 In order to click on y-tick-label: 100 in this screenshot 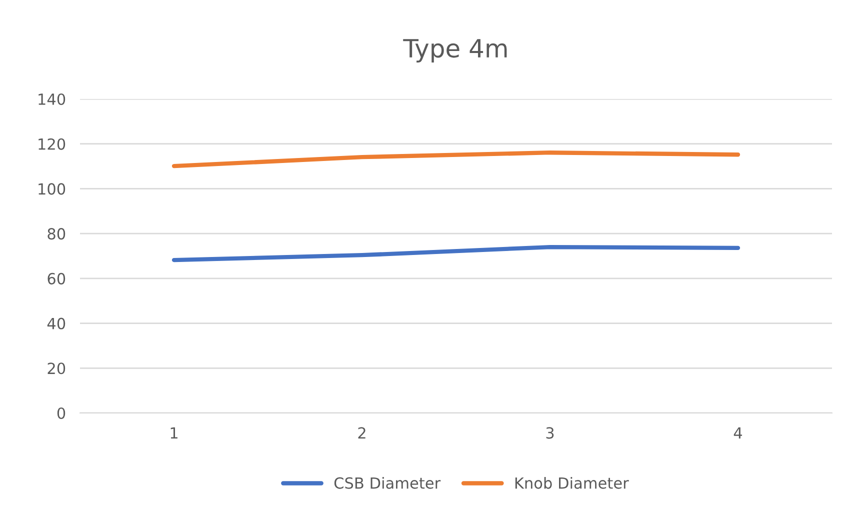, I will do `click(52, 189)`.